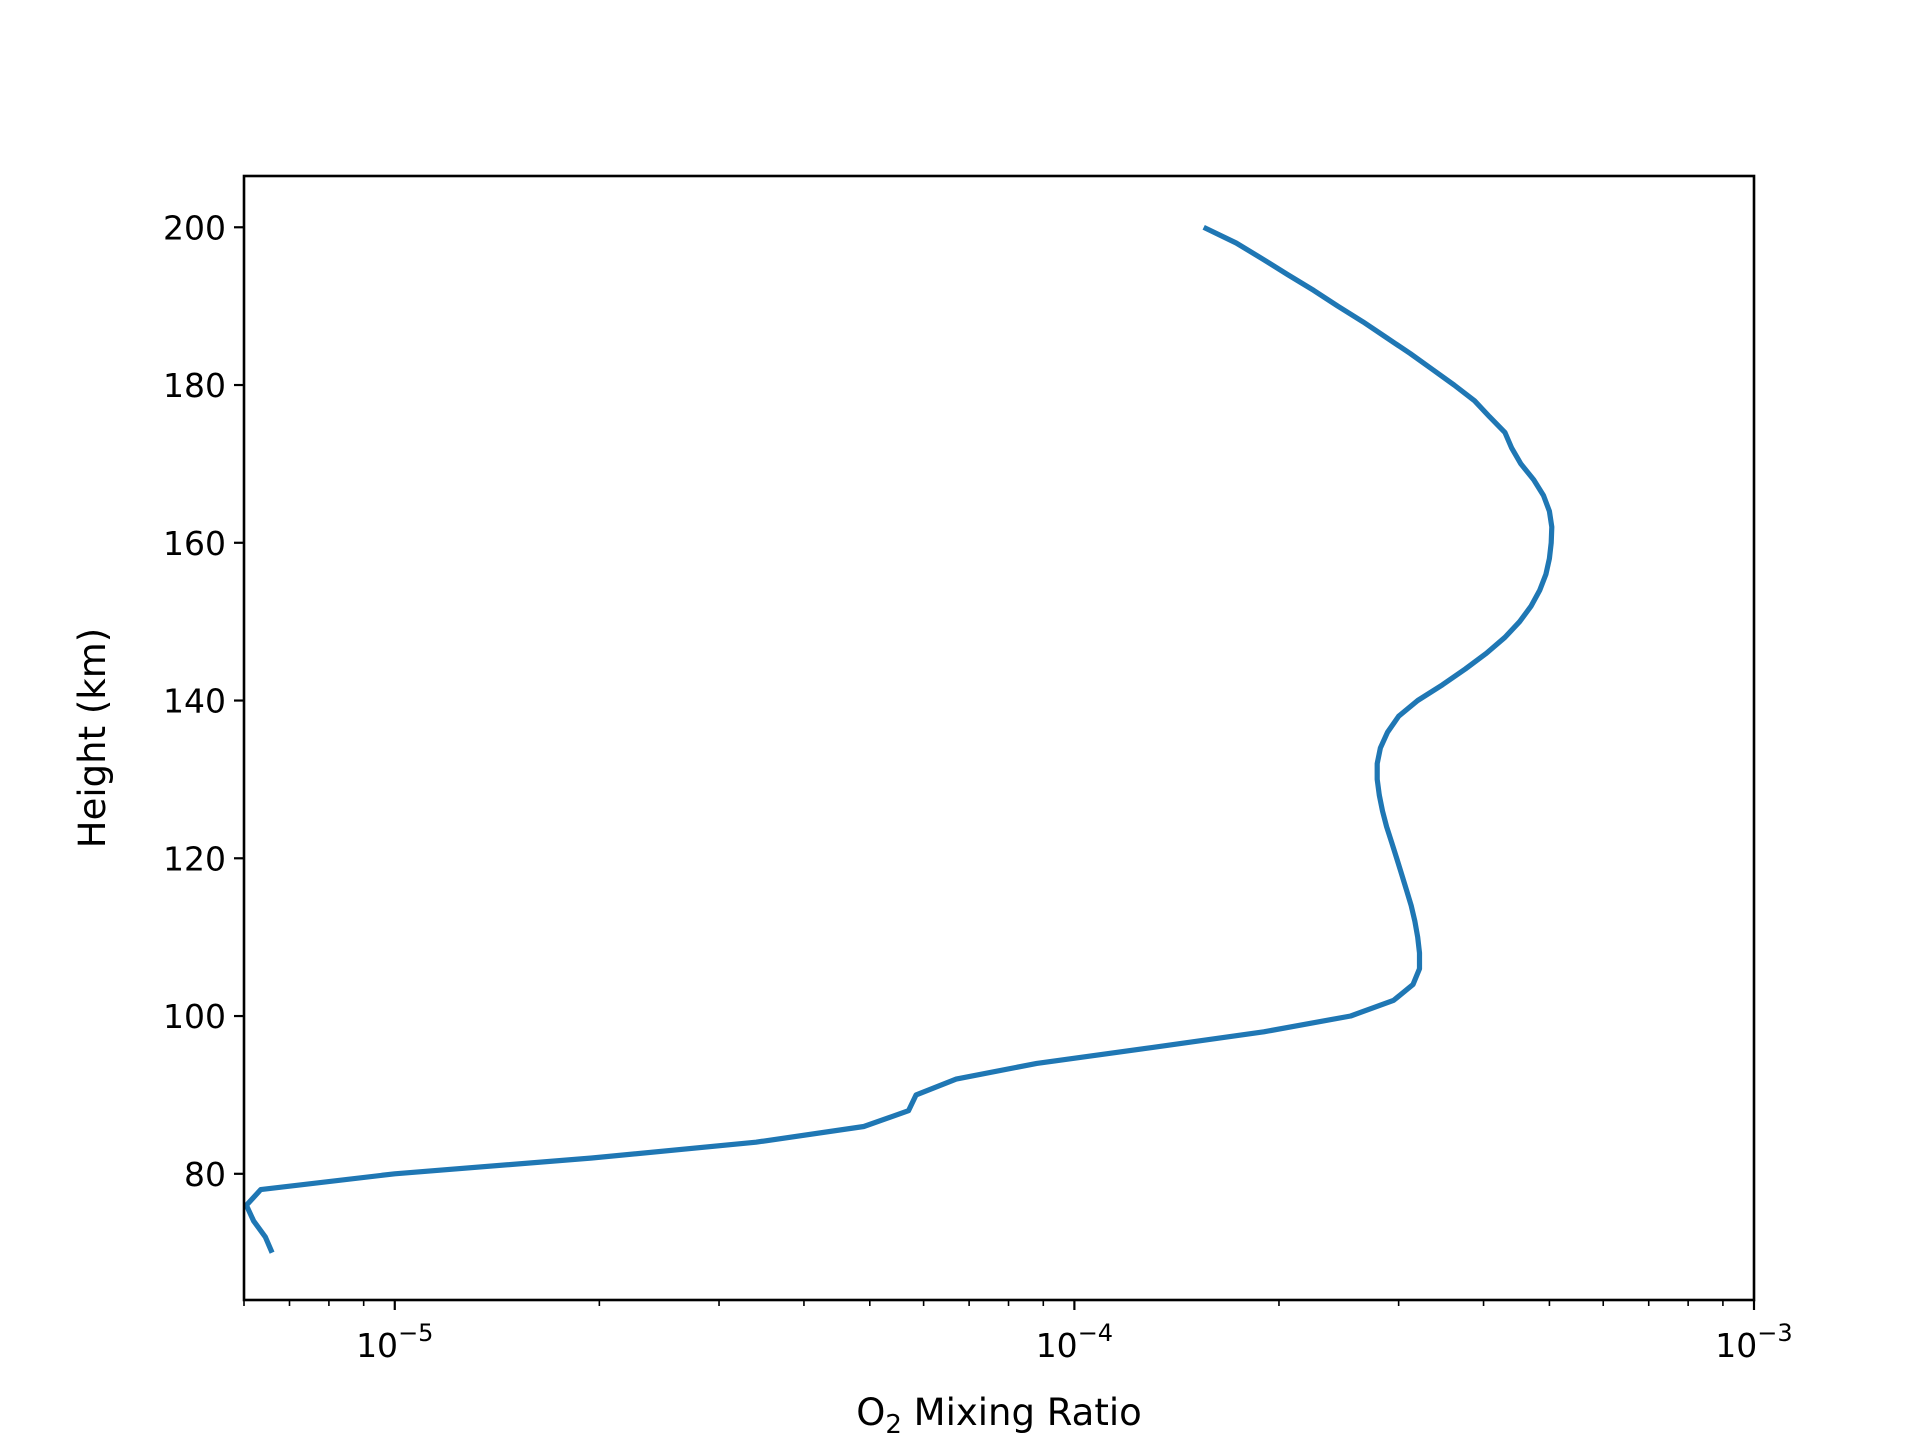  Describe the element at coordinates (205, 1174) in the screenshot. I see `y-tick-label: 80` at that location.